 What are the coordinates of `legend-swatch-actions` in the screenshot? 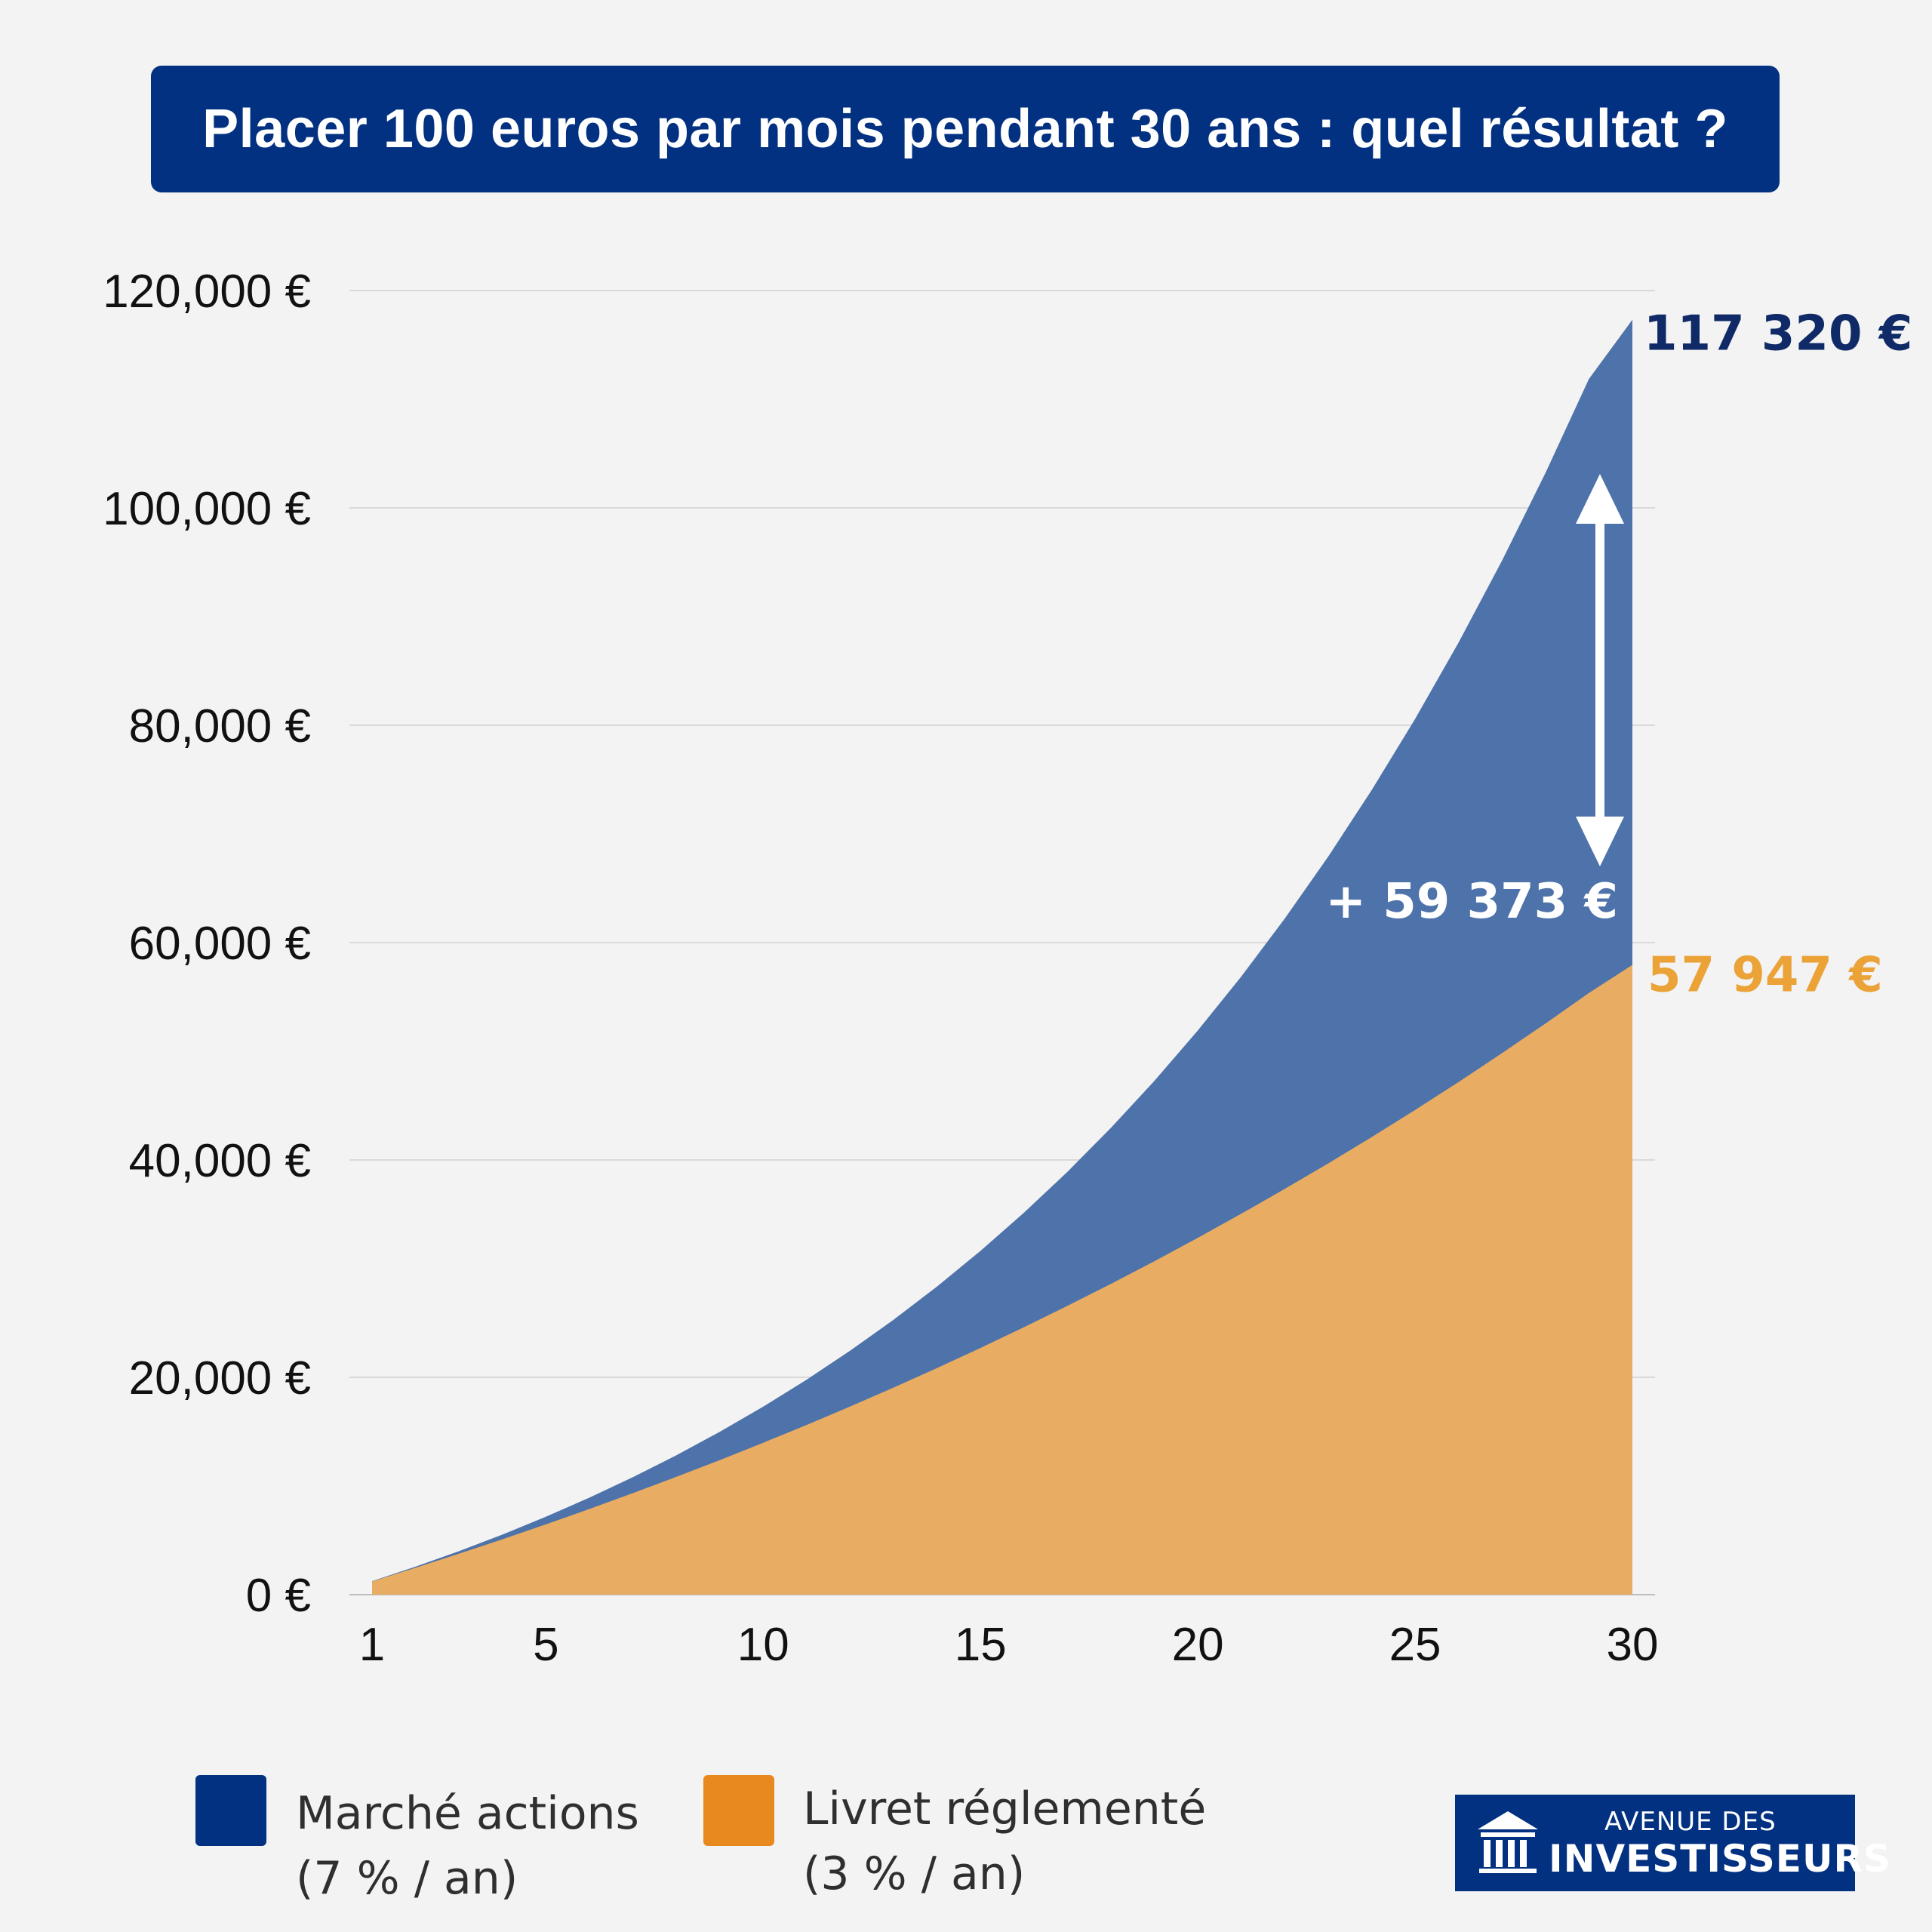 It's located at (230, 1810).